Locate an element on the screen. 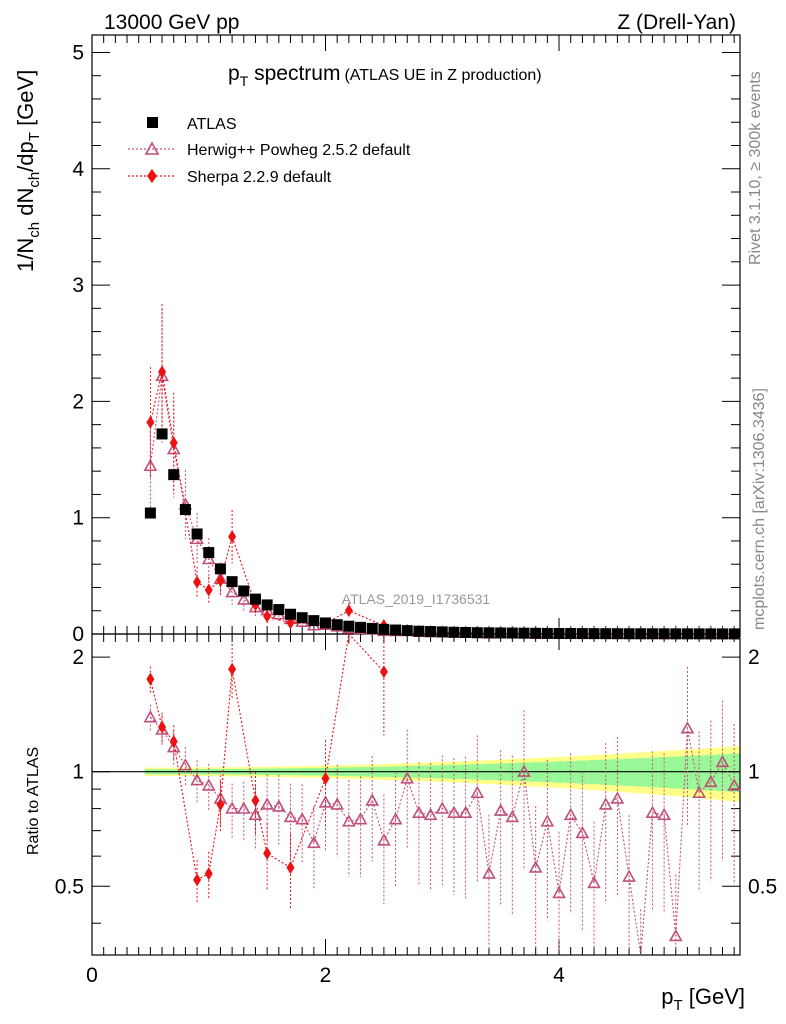 The width and height of the screenshot is (786, 1024). ratio-tick-label: 2 is located at coordinates (78, 657).